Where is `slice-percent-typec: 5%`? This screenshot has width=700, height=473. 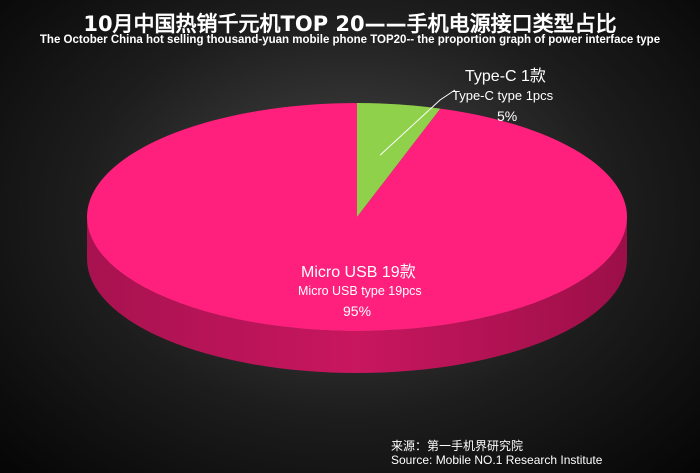
slice-percent-typec: 5% is located at coordinates (507, 116).